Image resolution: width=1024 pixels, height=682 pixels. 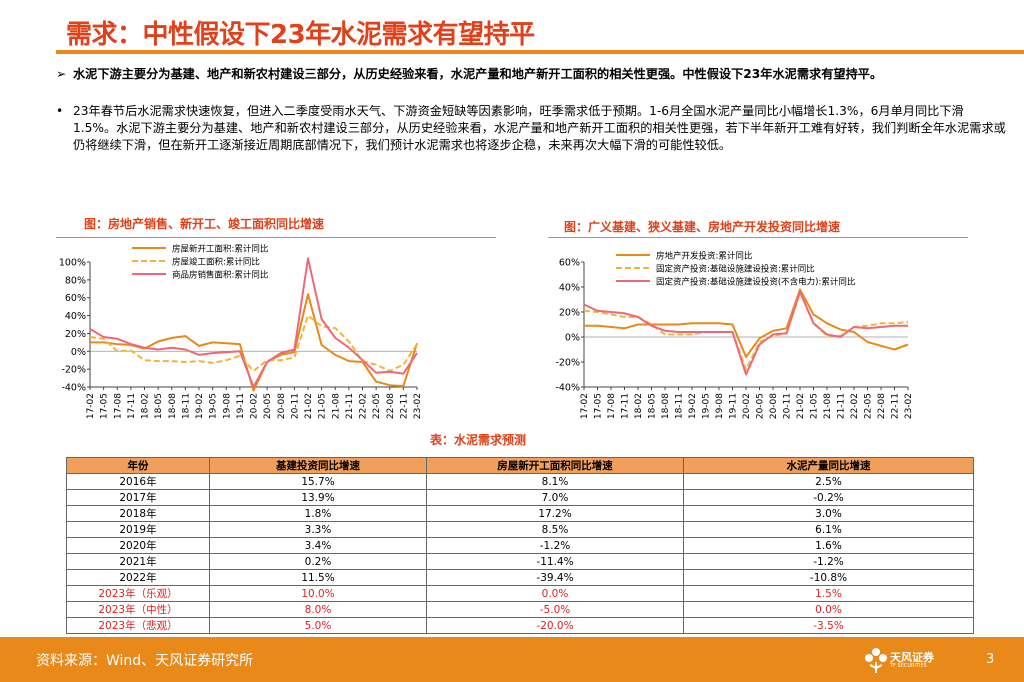 What do you see at coordinates (735, 269) in the screenshot?
I see `legend-label: 固定资产投资:基础设施建设投资:累计同比` at bounding box center [735, 269].